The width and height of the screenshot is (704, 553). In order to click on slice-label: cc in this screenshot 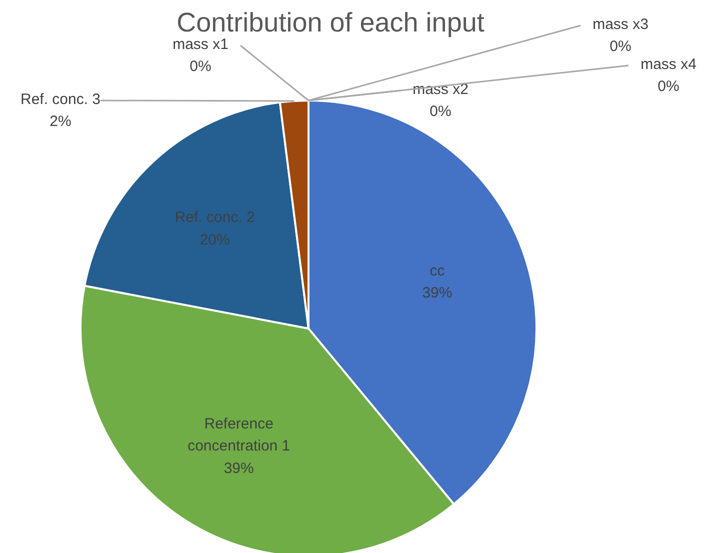, I will do `click(438, 271)`.